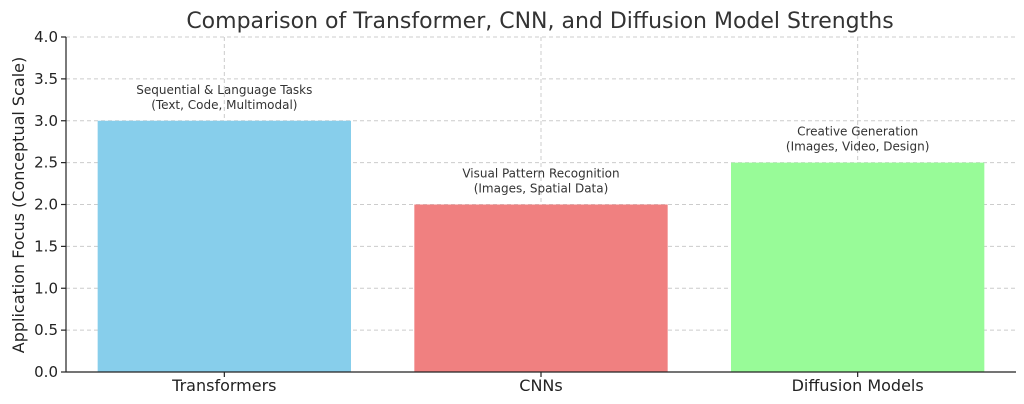 The width and height of the screenshot is (1024, 404). I want to click on y-tick-label: 0.5, so click(46, 330).